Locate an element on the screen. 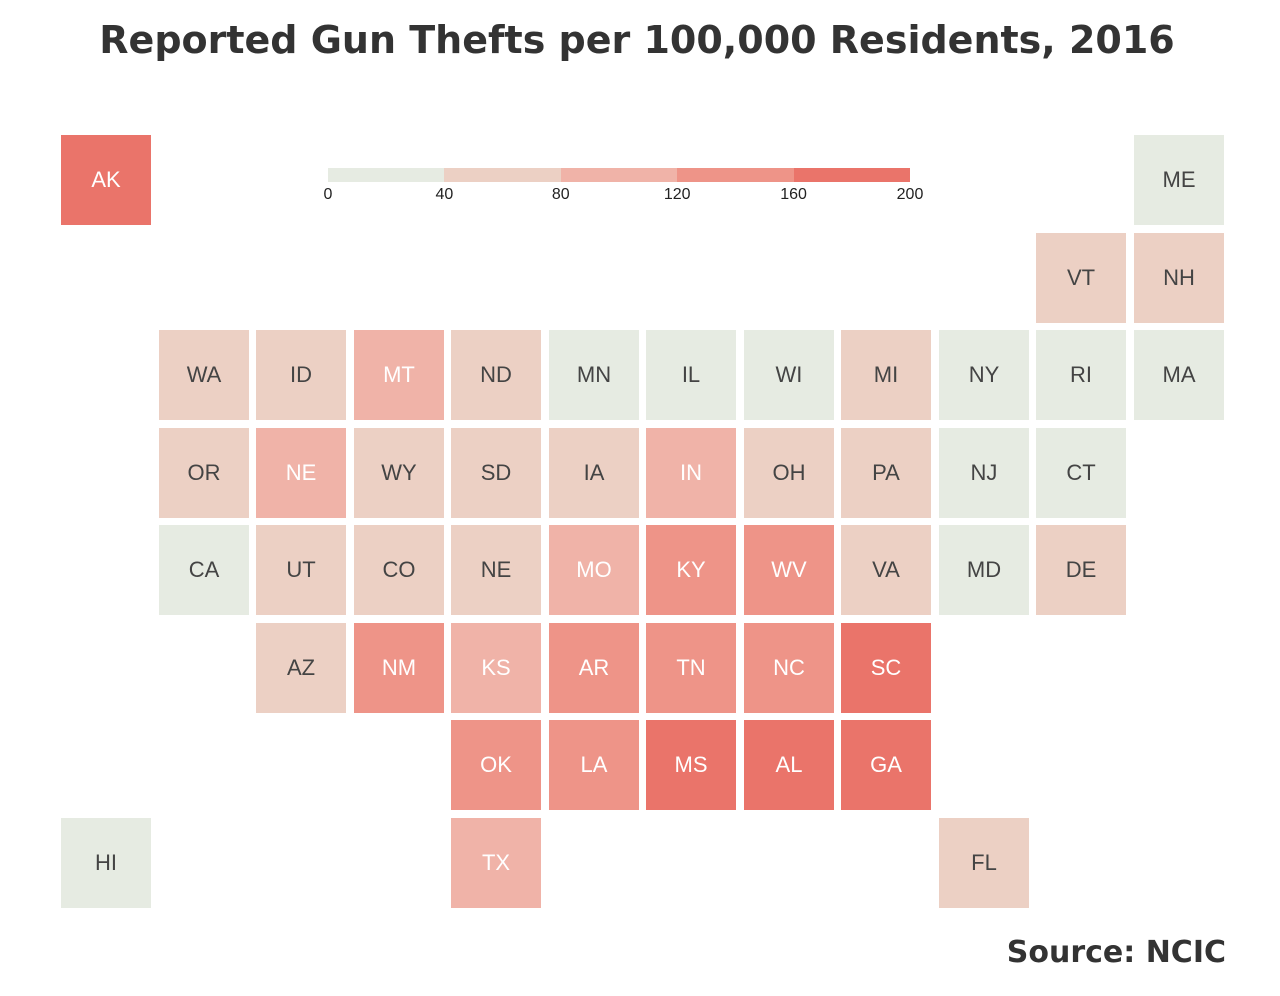 This screenshot has height=996, width=1280. state-tile-mt: MT is located at coordinates (399, 375).